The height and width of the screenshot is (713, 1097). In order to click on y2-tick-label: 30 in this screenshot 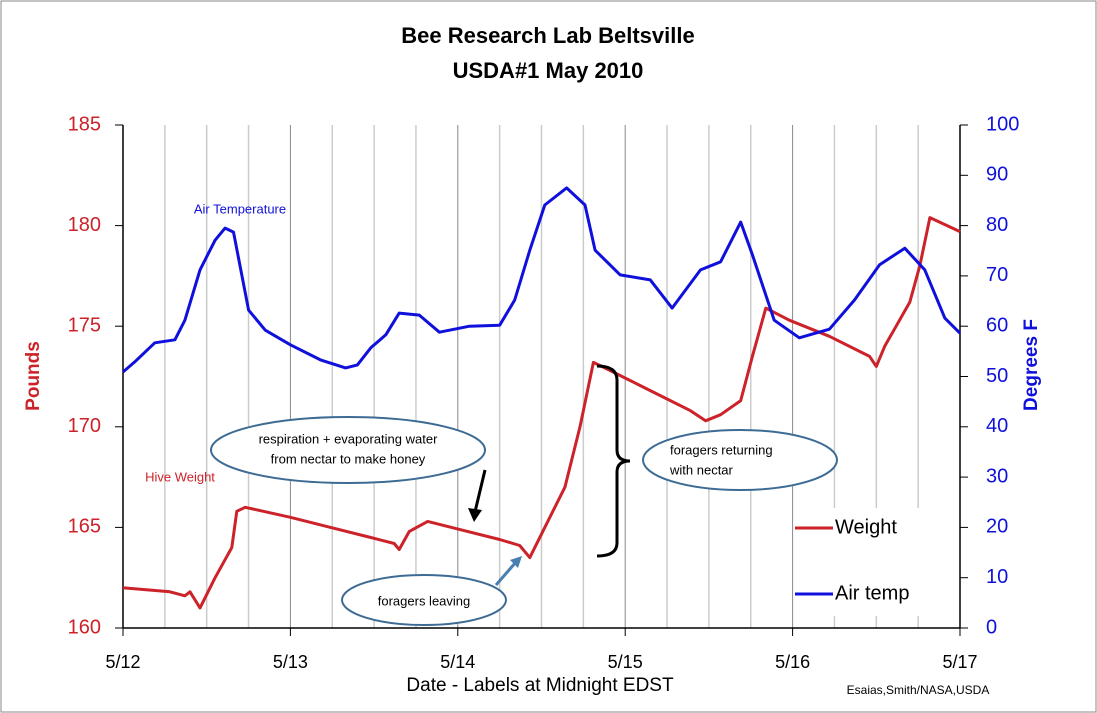, I will do `click(997, 476)`.